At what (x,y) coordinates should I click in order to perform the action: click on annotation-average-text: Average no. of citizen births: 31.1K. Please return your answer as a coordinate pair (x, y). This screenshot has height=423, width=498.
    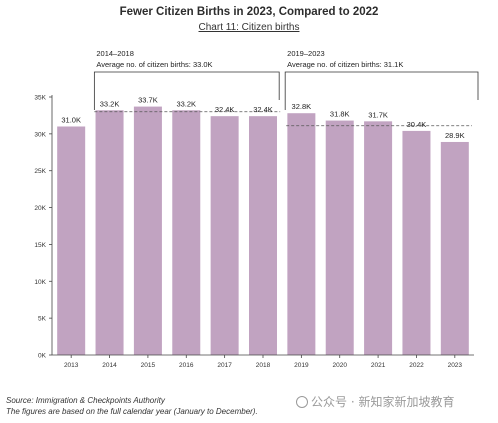
    Looking at the image, I should click on (345, 64).